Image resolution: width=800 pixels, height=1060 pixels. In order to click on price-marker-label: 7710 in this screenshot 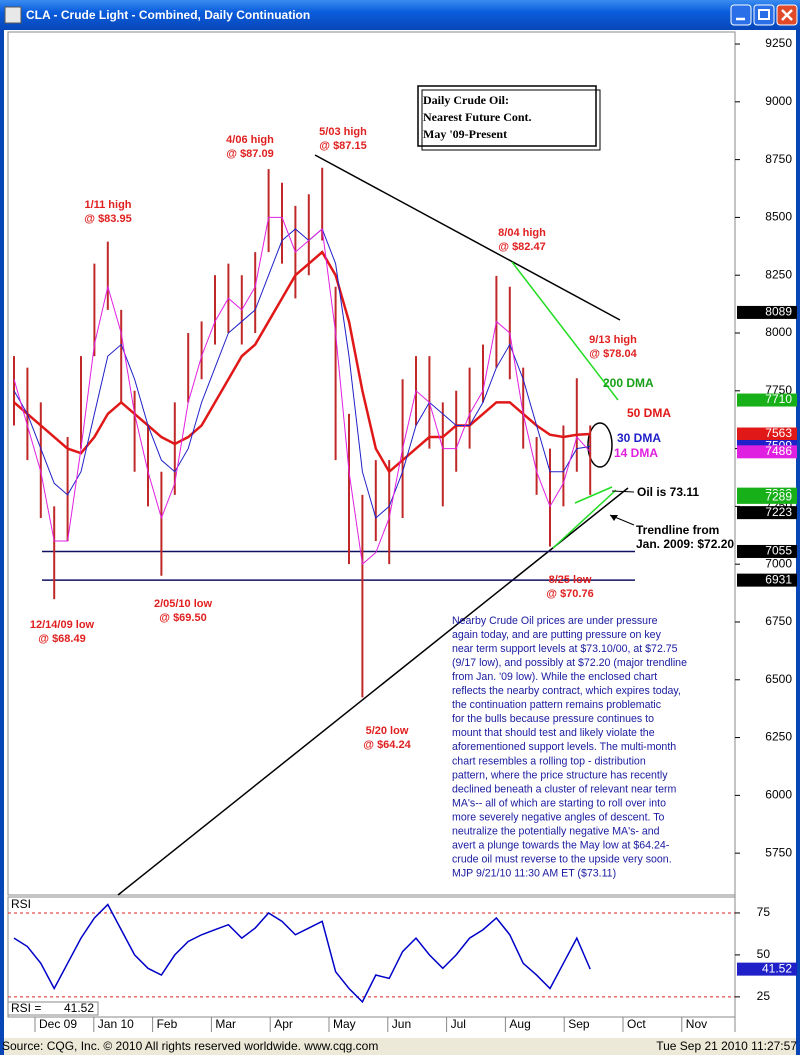, I will do `click(778, 399)`.